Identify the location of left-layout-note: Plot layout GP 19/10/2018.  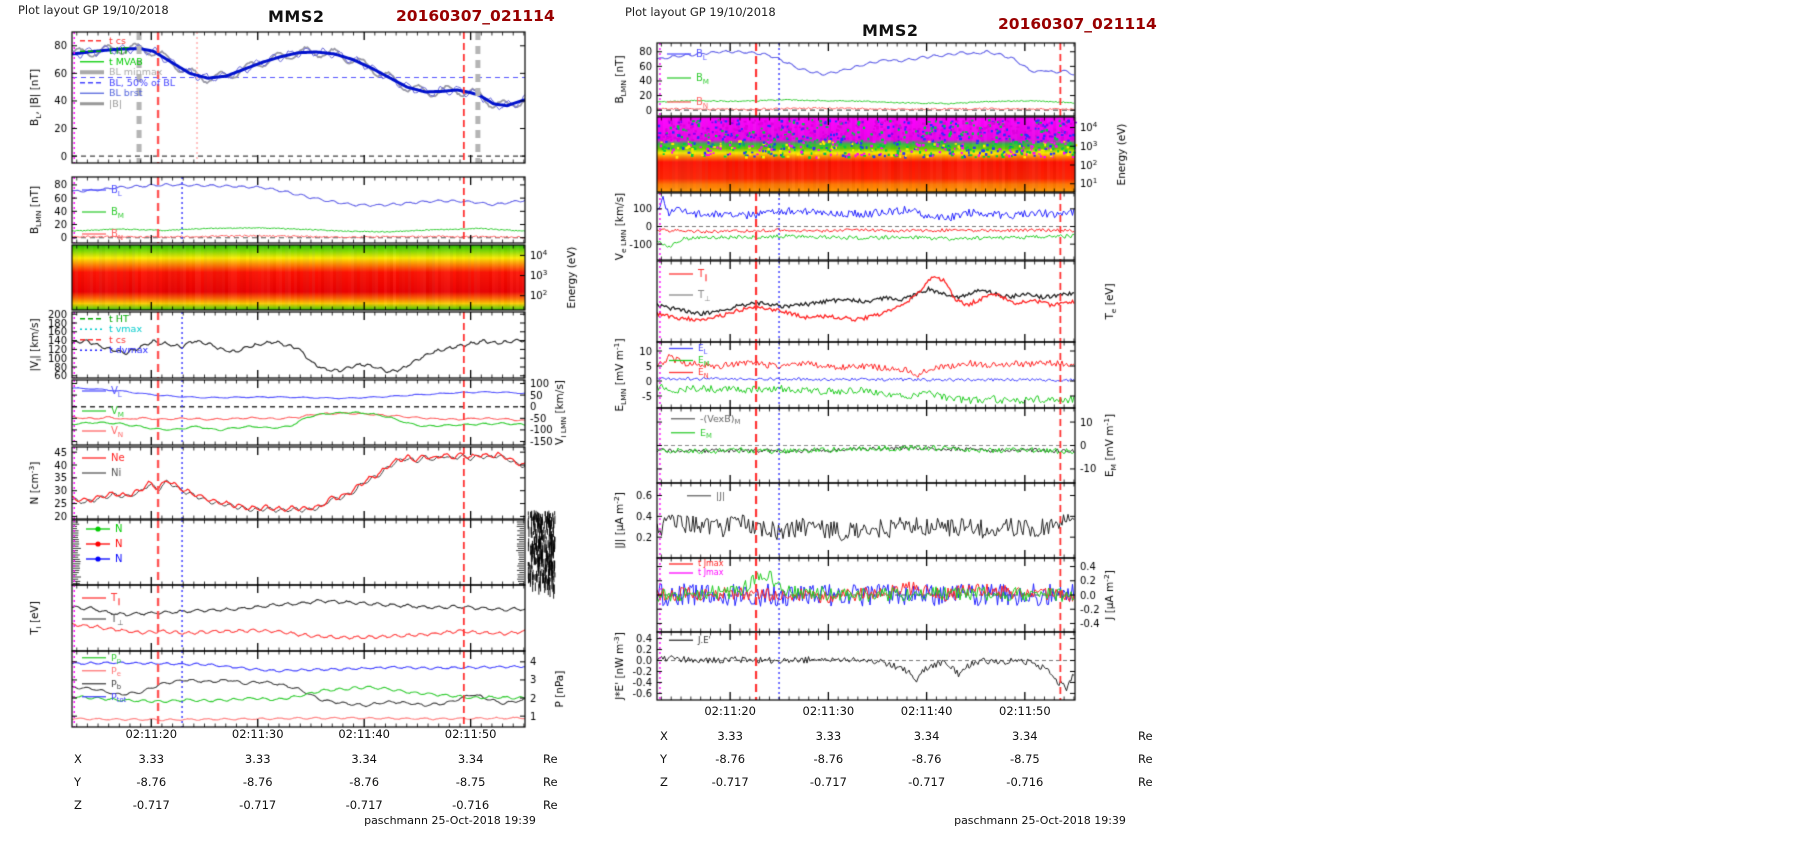
(93, 10).